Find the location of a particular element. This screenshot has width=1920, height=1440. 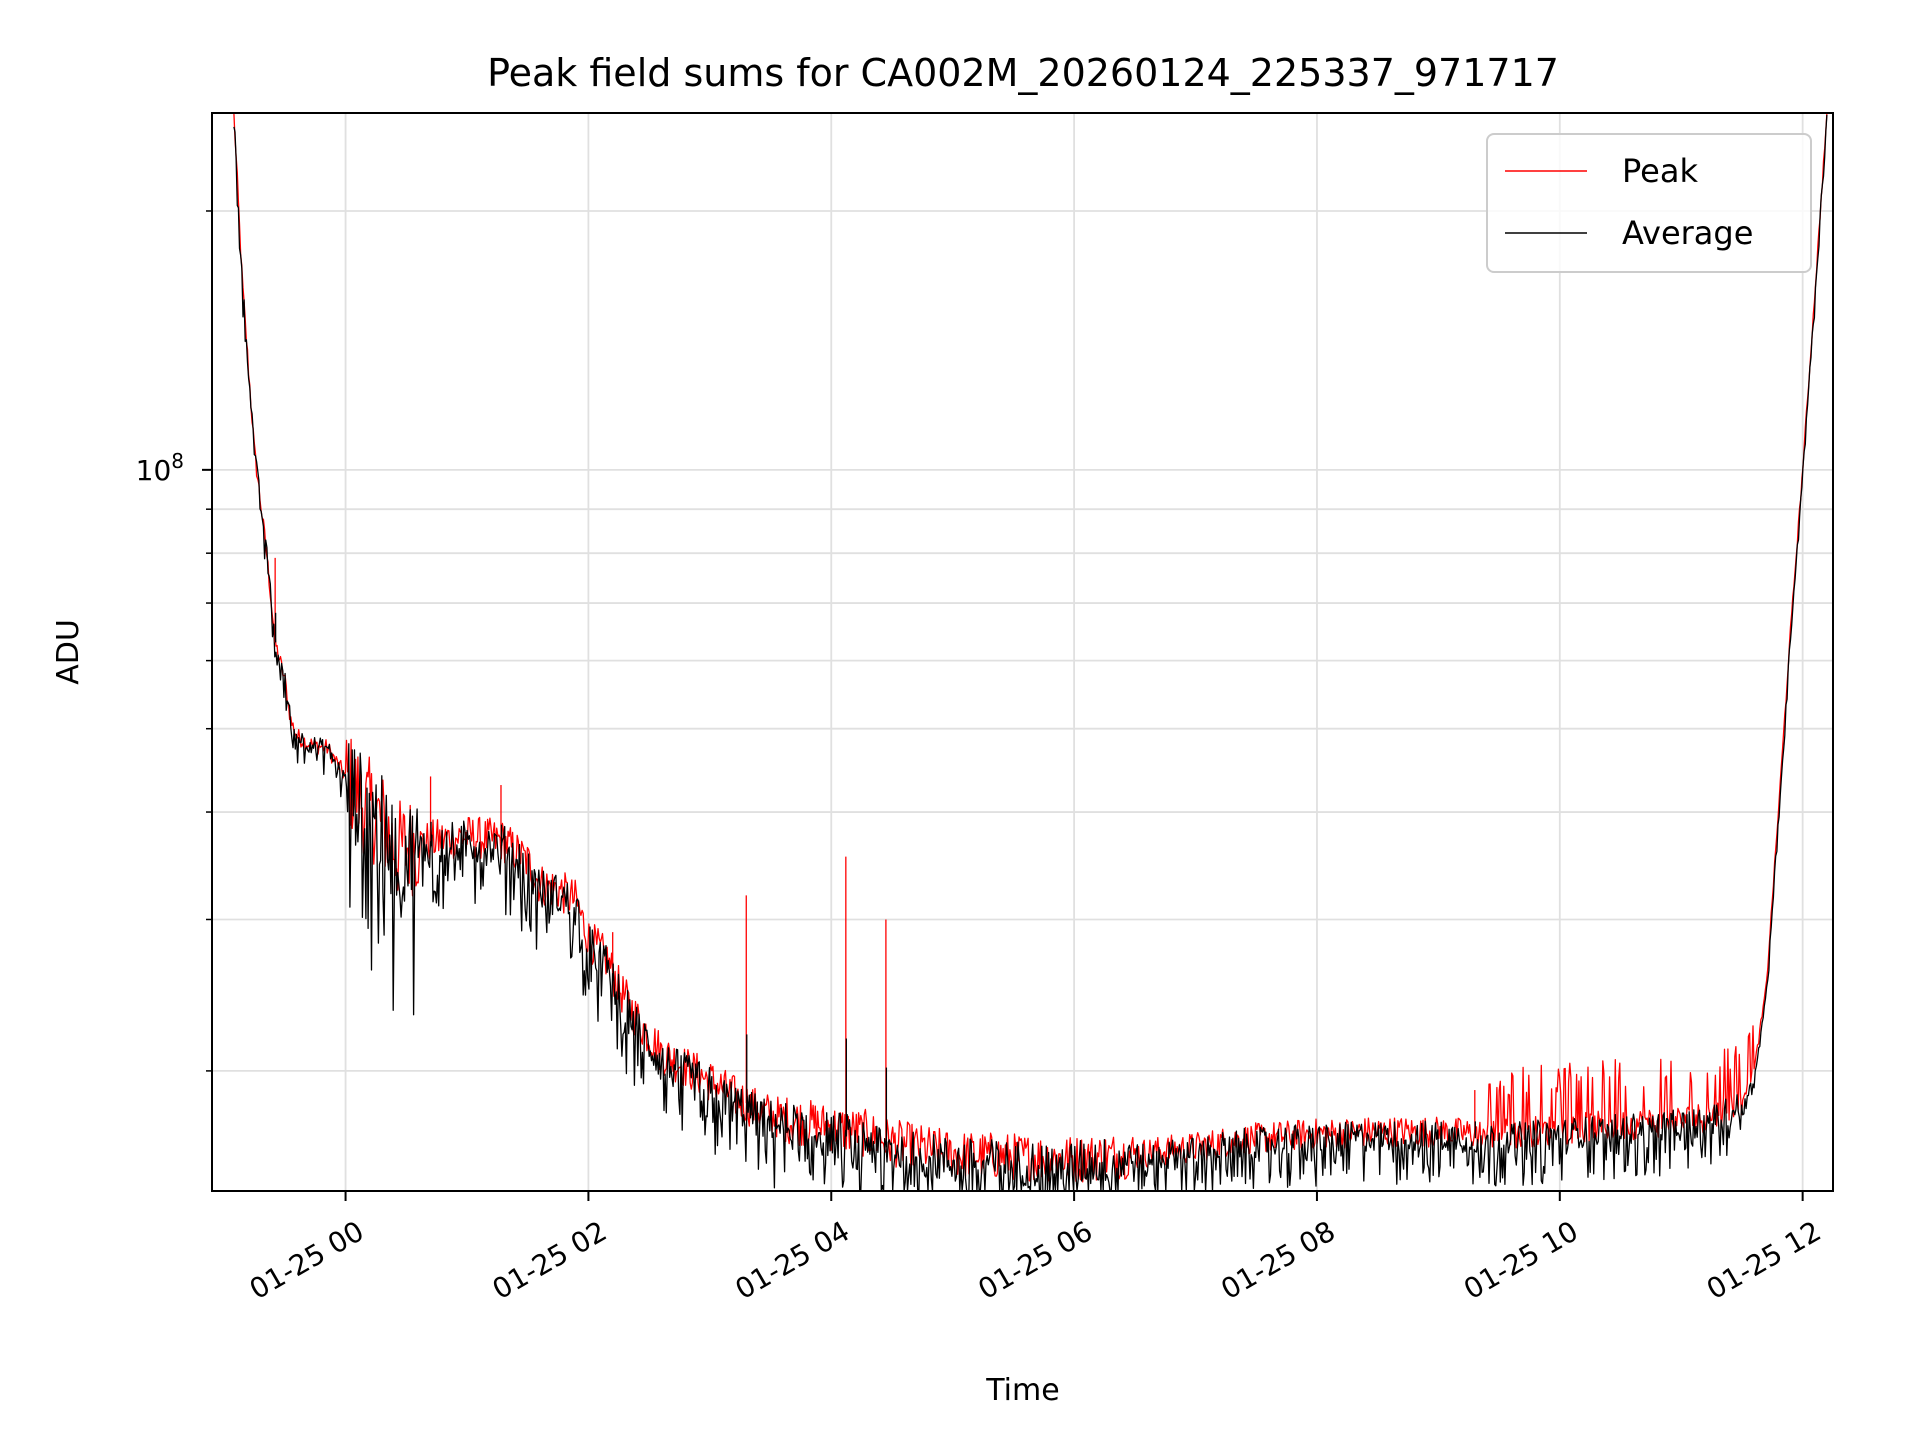

y-axis-label: ADU is located at coordinates (68, 652).